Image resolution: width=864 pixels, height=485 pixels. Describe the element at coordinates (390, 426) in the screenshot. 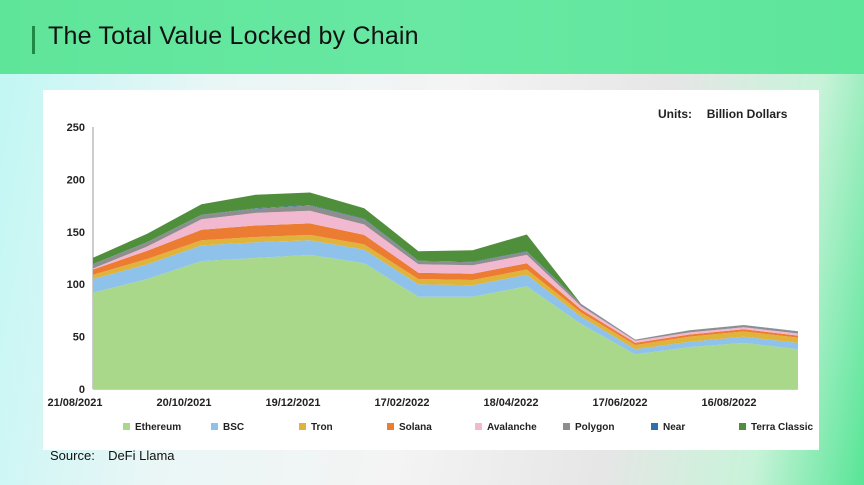

I see `legend-swatch-solana` at that location.